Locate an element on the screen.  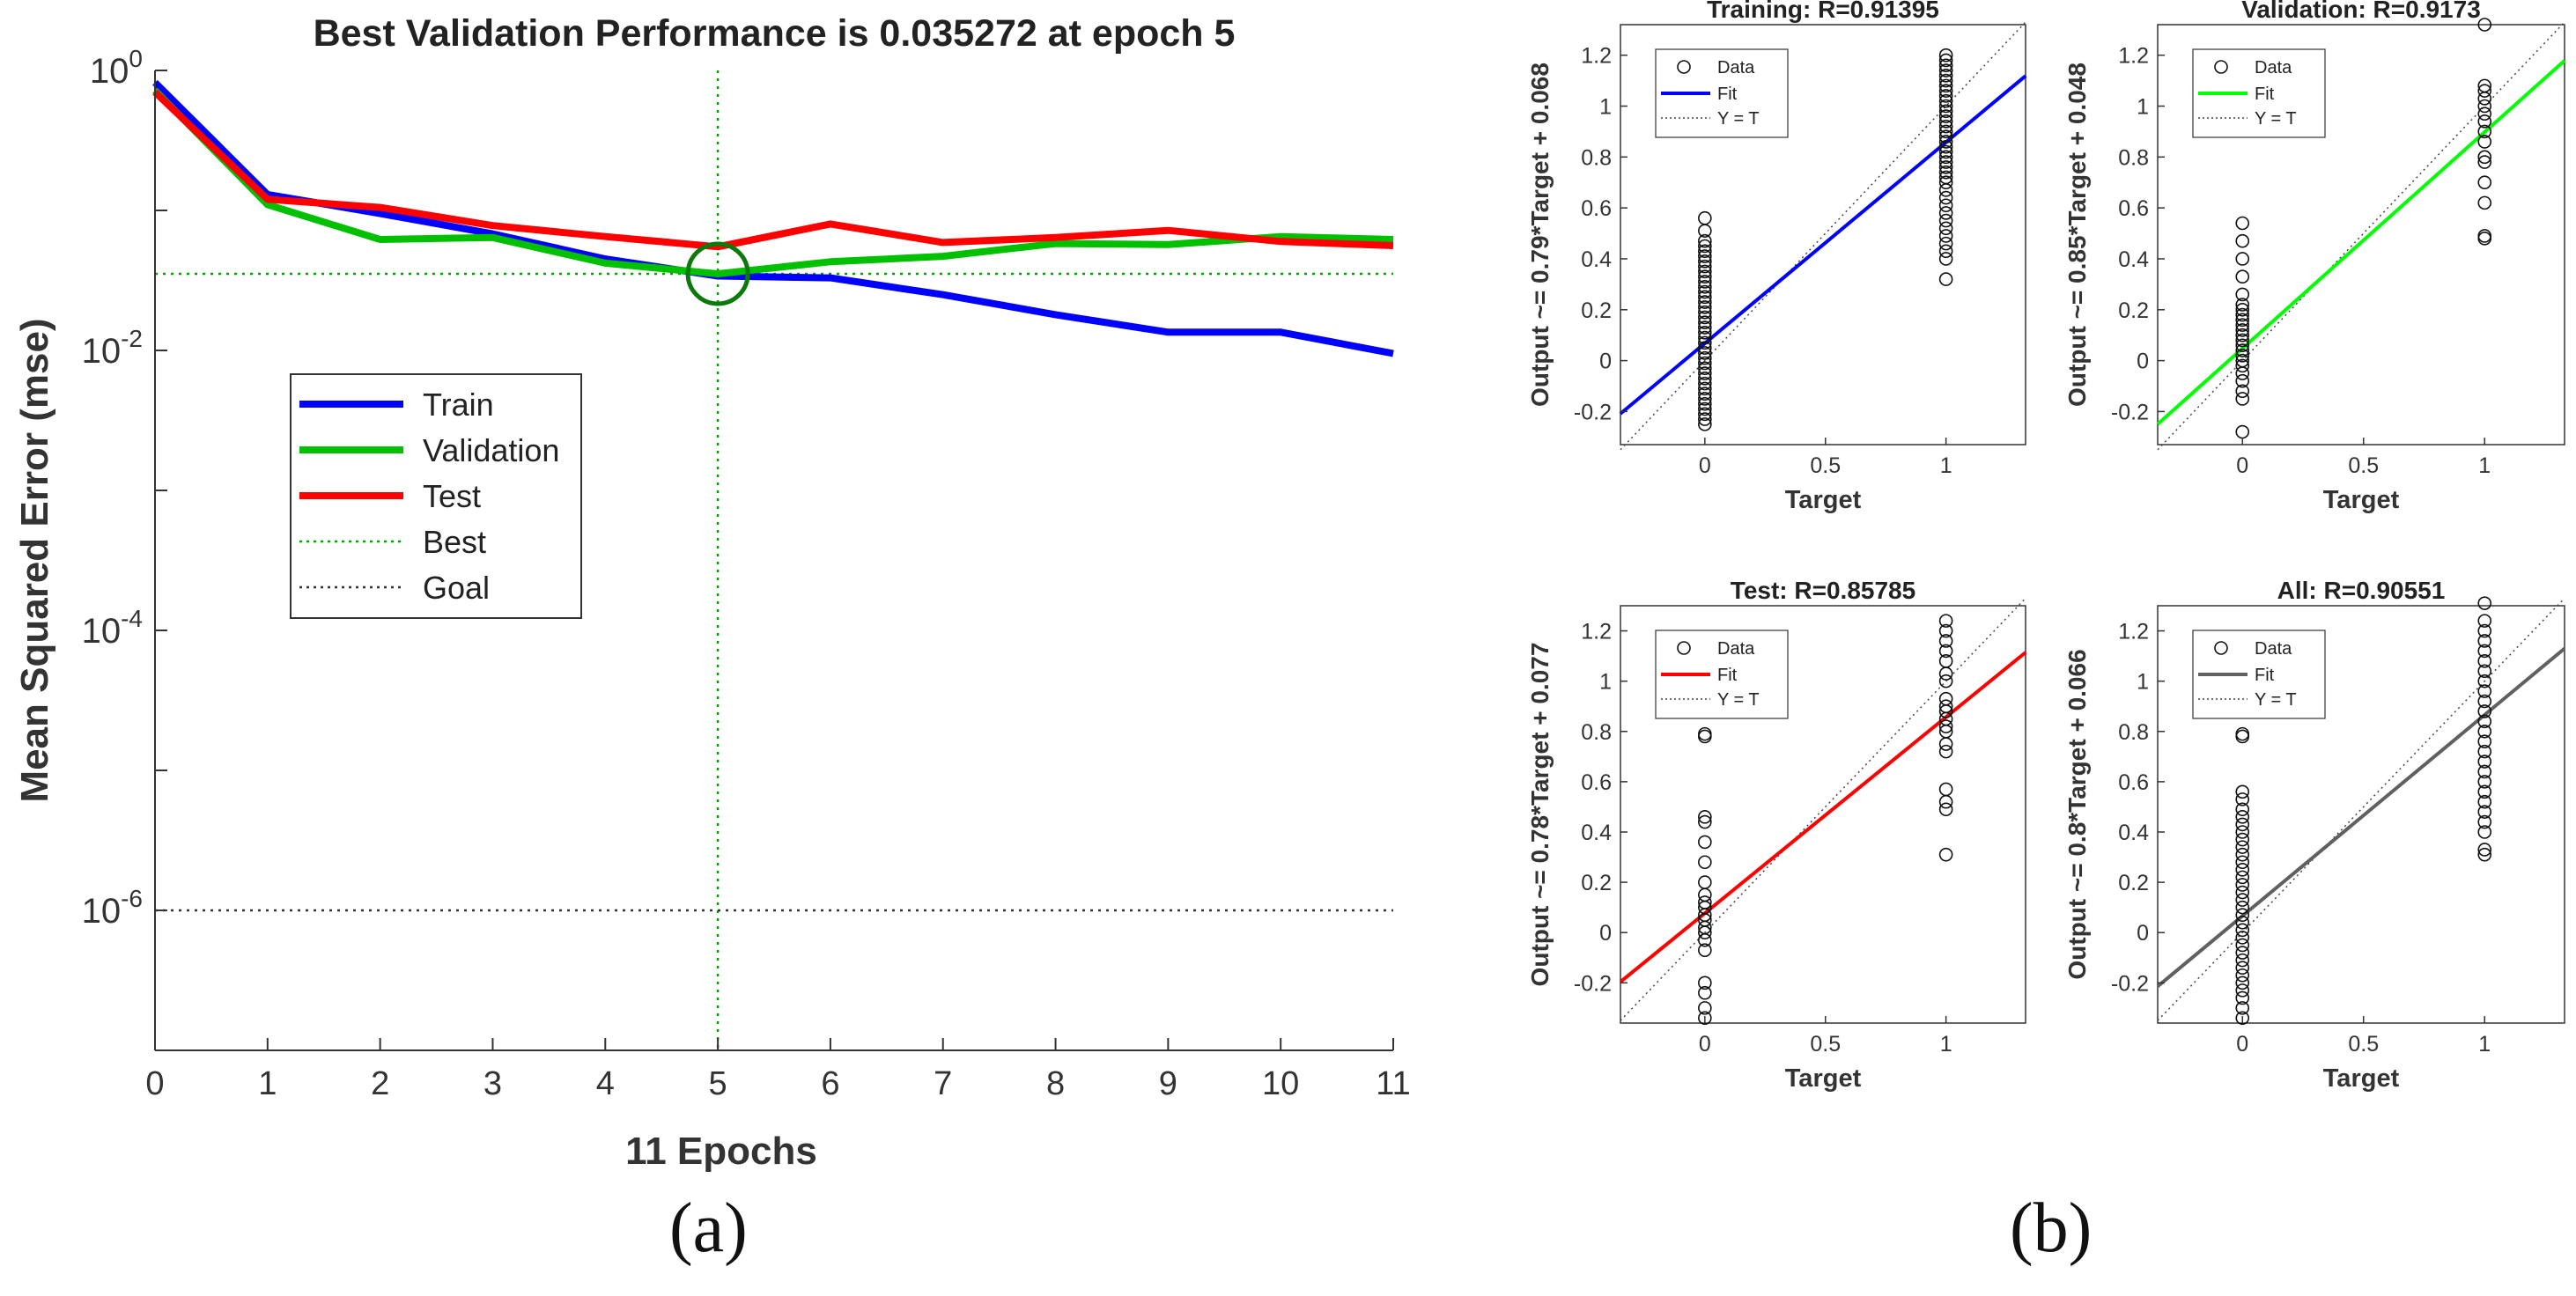
x-tick-label: 8 is located at coordinates (1055, 1083).